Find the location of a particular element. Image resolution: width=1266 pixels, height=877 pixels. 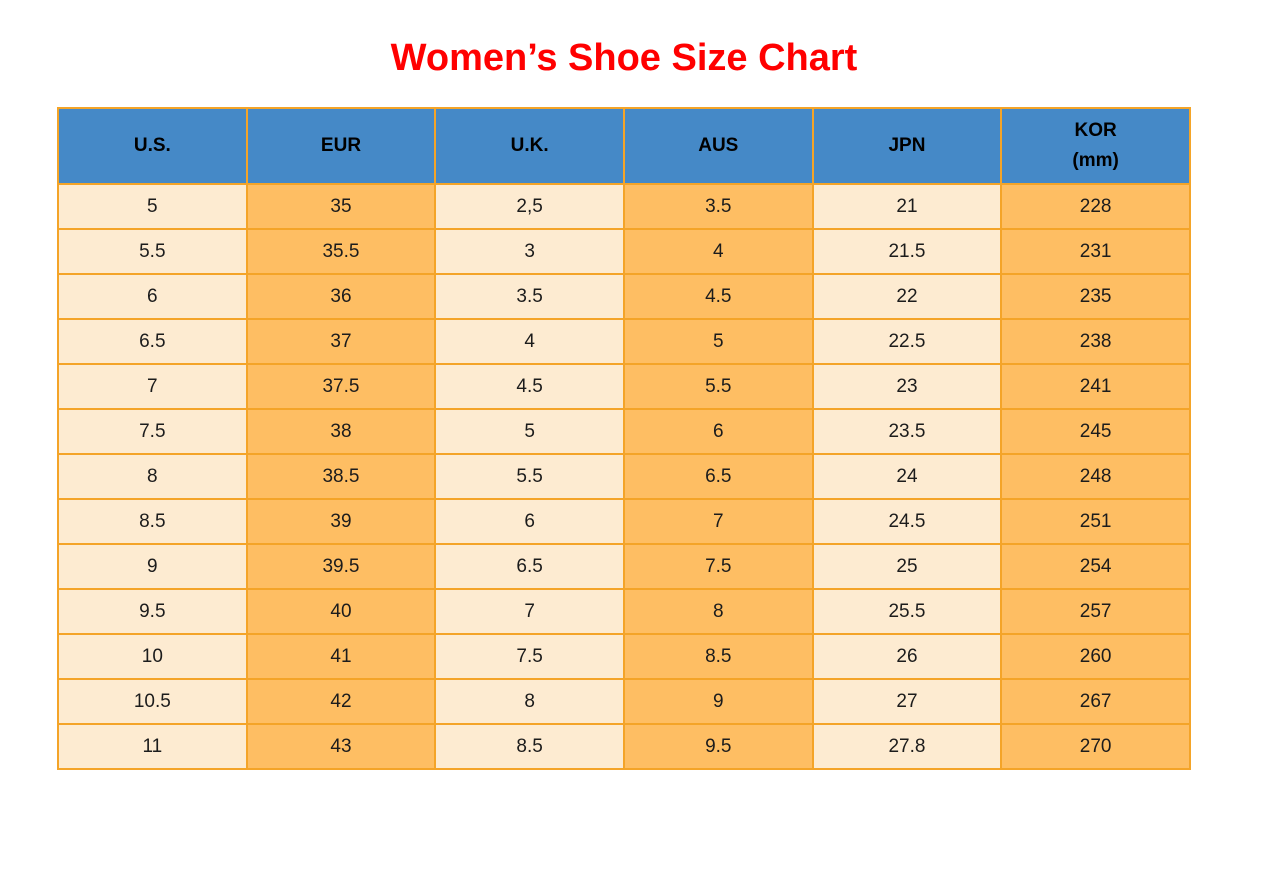

cell: 42 is located at coordinates (341, 701).